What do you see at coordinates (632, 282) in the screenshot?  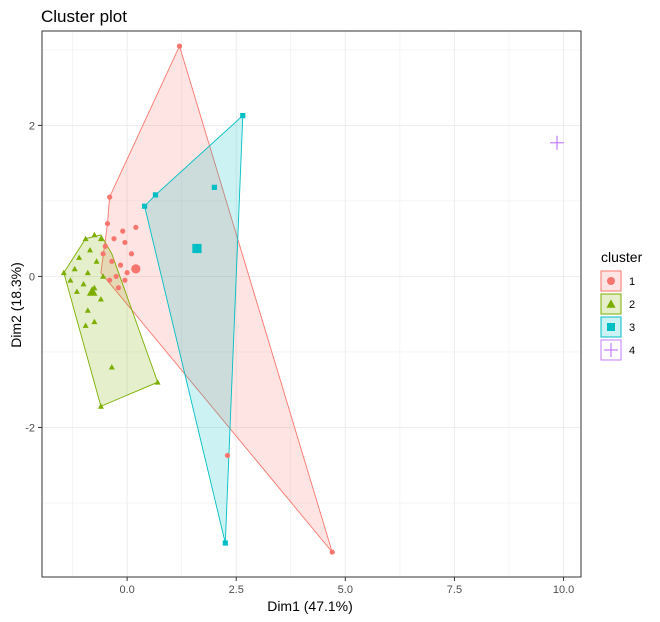 I see `legend-label-1: 1` at bounding box center [632, 282].